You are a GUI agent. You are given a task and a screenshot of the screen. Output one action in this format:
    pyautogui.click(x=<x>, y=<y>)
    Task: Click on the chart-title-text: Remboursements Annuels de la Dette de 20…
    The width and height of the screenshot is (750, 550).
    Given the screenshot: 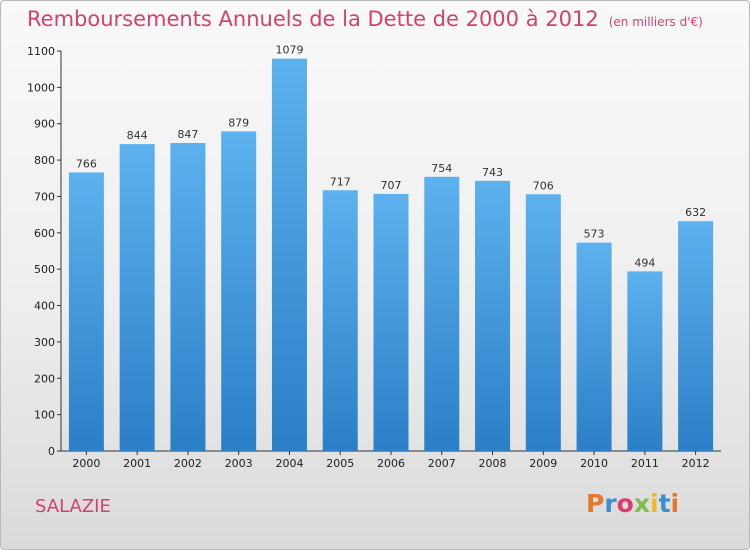 What is the action you would take?
    pyautogui.click(x=313, y=19)
    